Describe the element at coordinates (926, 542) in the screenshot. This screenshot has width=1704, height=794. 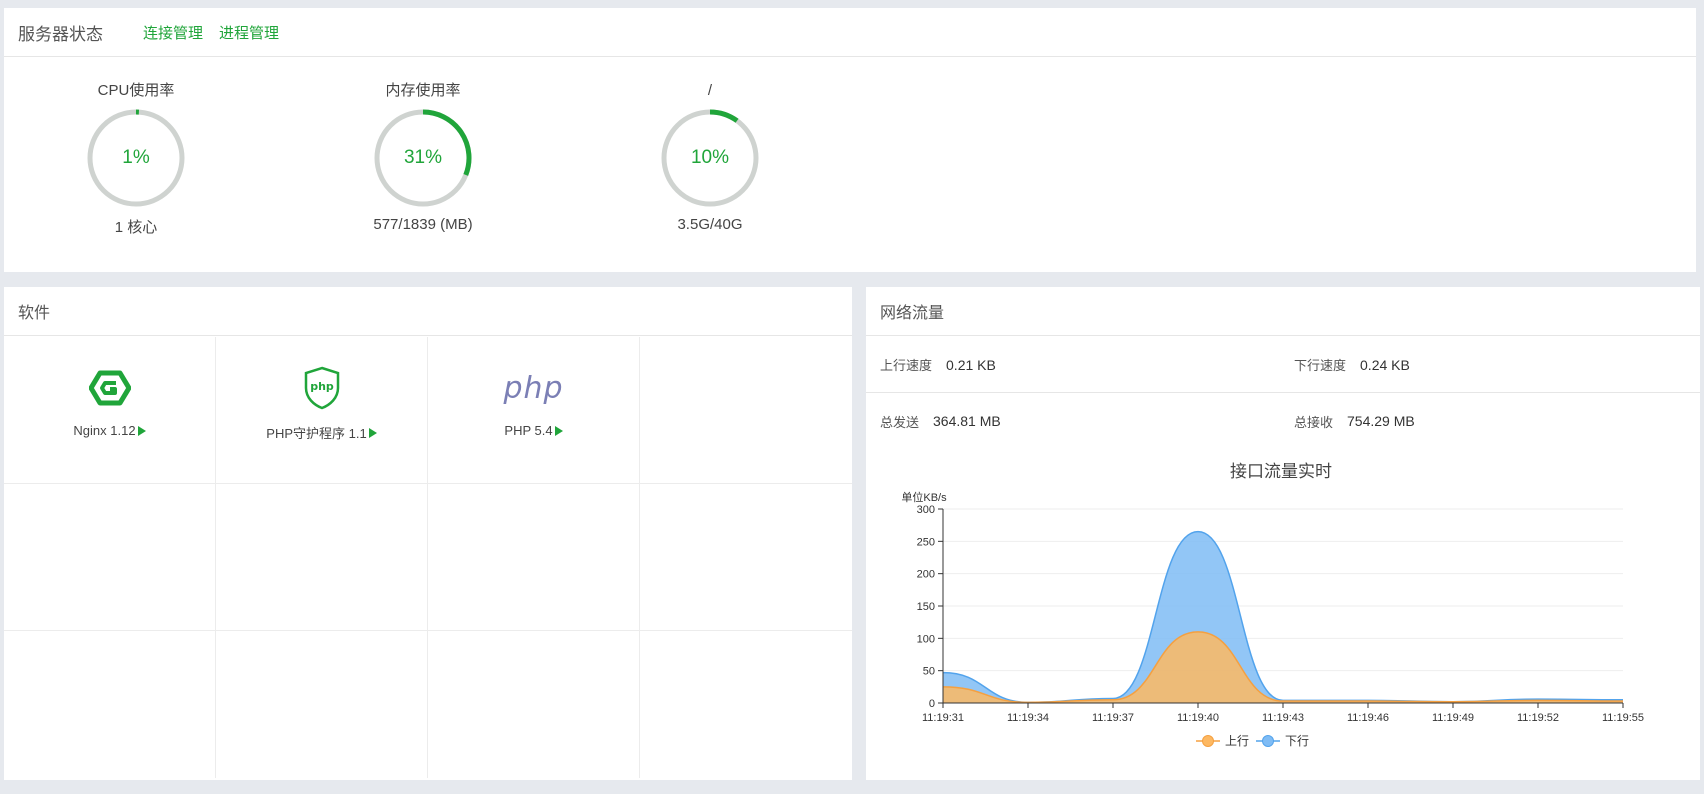
I see `y-tick-label: 250` at that location.